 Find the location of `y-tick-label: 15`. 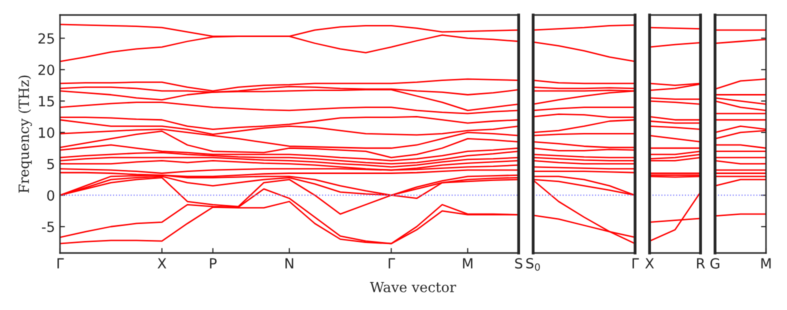

y-tick-label: 15 is located at coordinates (46, 101).